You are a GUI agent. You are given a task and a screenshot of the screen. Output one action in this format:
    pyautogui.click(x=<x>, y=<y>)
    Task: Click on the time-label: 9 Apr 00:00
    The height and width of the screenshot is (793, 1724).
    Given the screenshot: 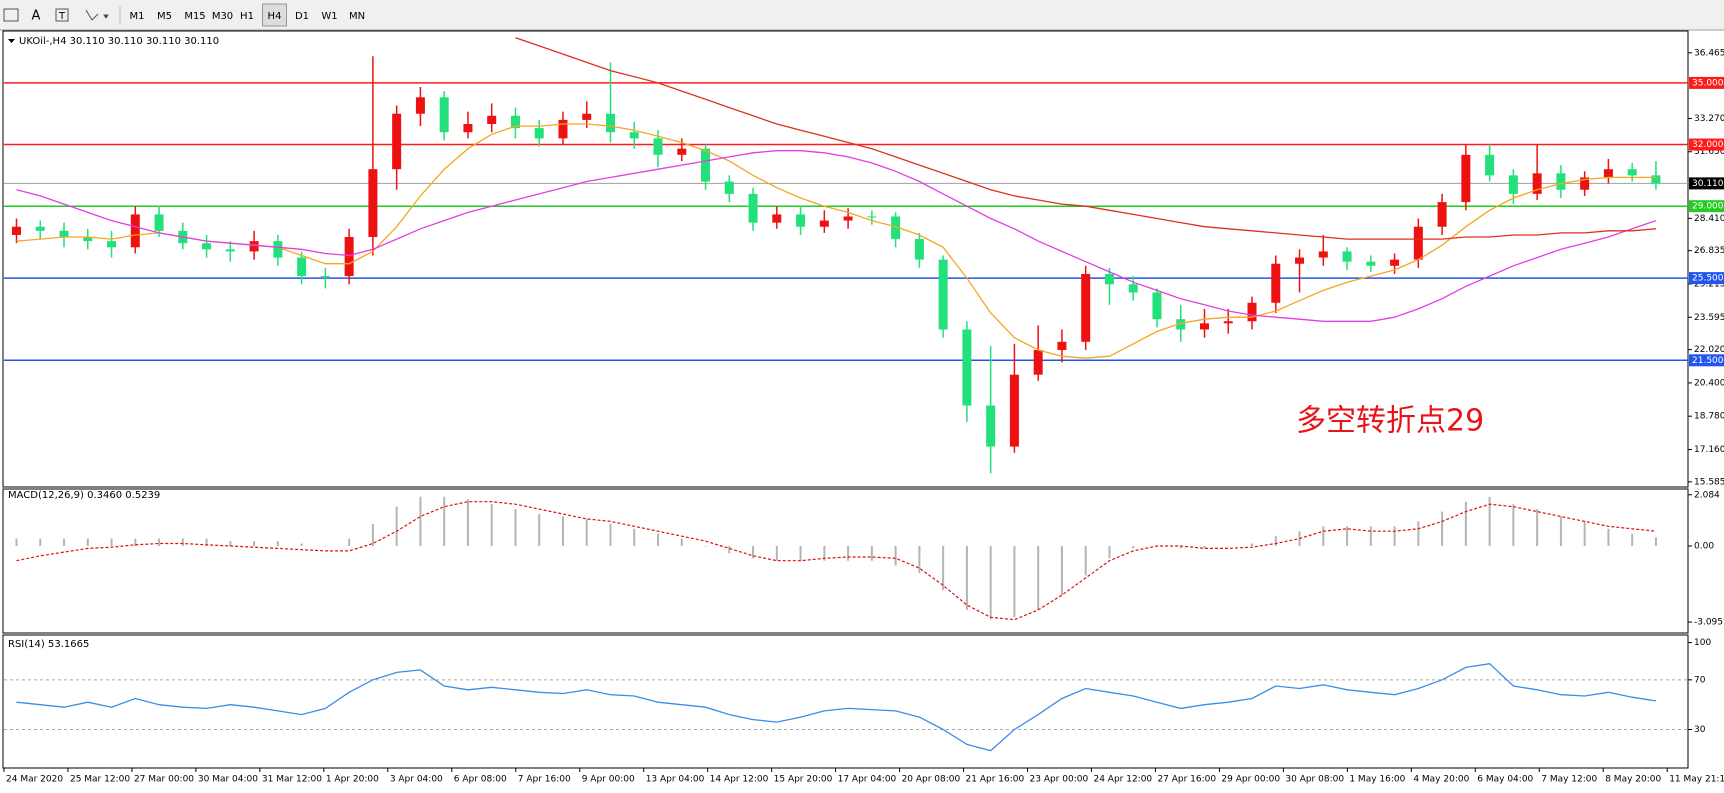 What is the action you would take?
    pyautogui.click(x=608, y=780)
    